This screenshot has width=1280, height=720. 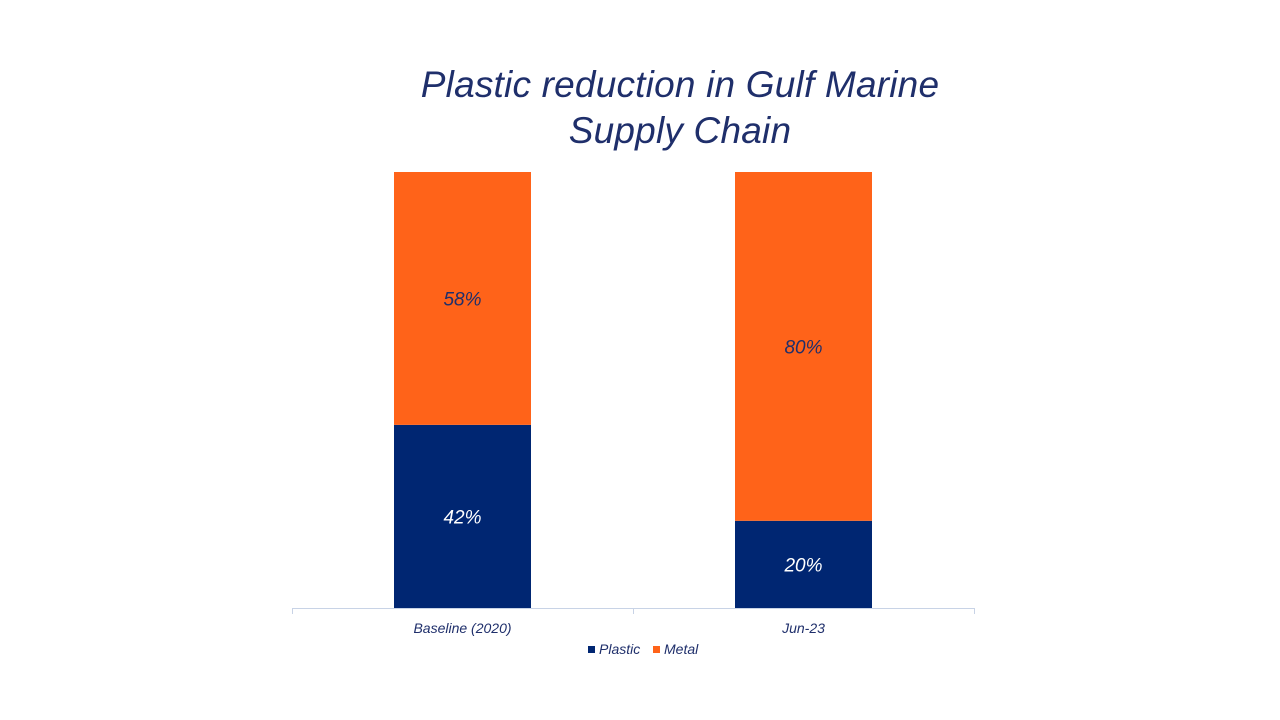 I want to click on legend-item-plastic: Plastic, so click(x=614, y=649).